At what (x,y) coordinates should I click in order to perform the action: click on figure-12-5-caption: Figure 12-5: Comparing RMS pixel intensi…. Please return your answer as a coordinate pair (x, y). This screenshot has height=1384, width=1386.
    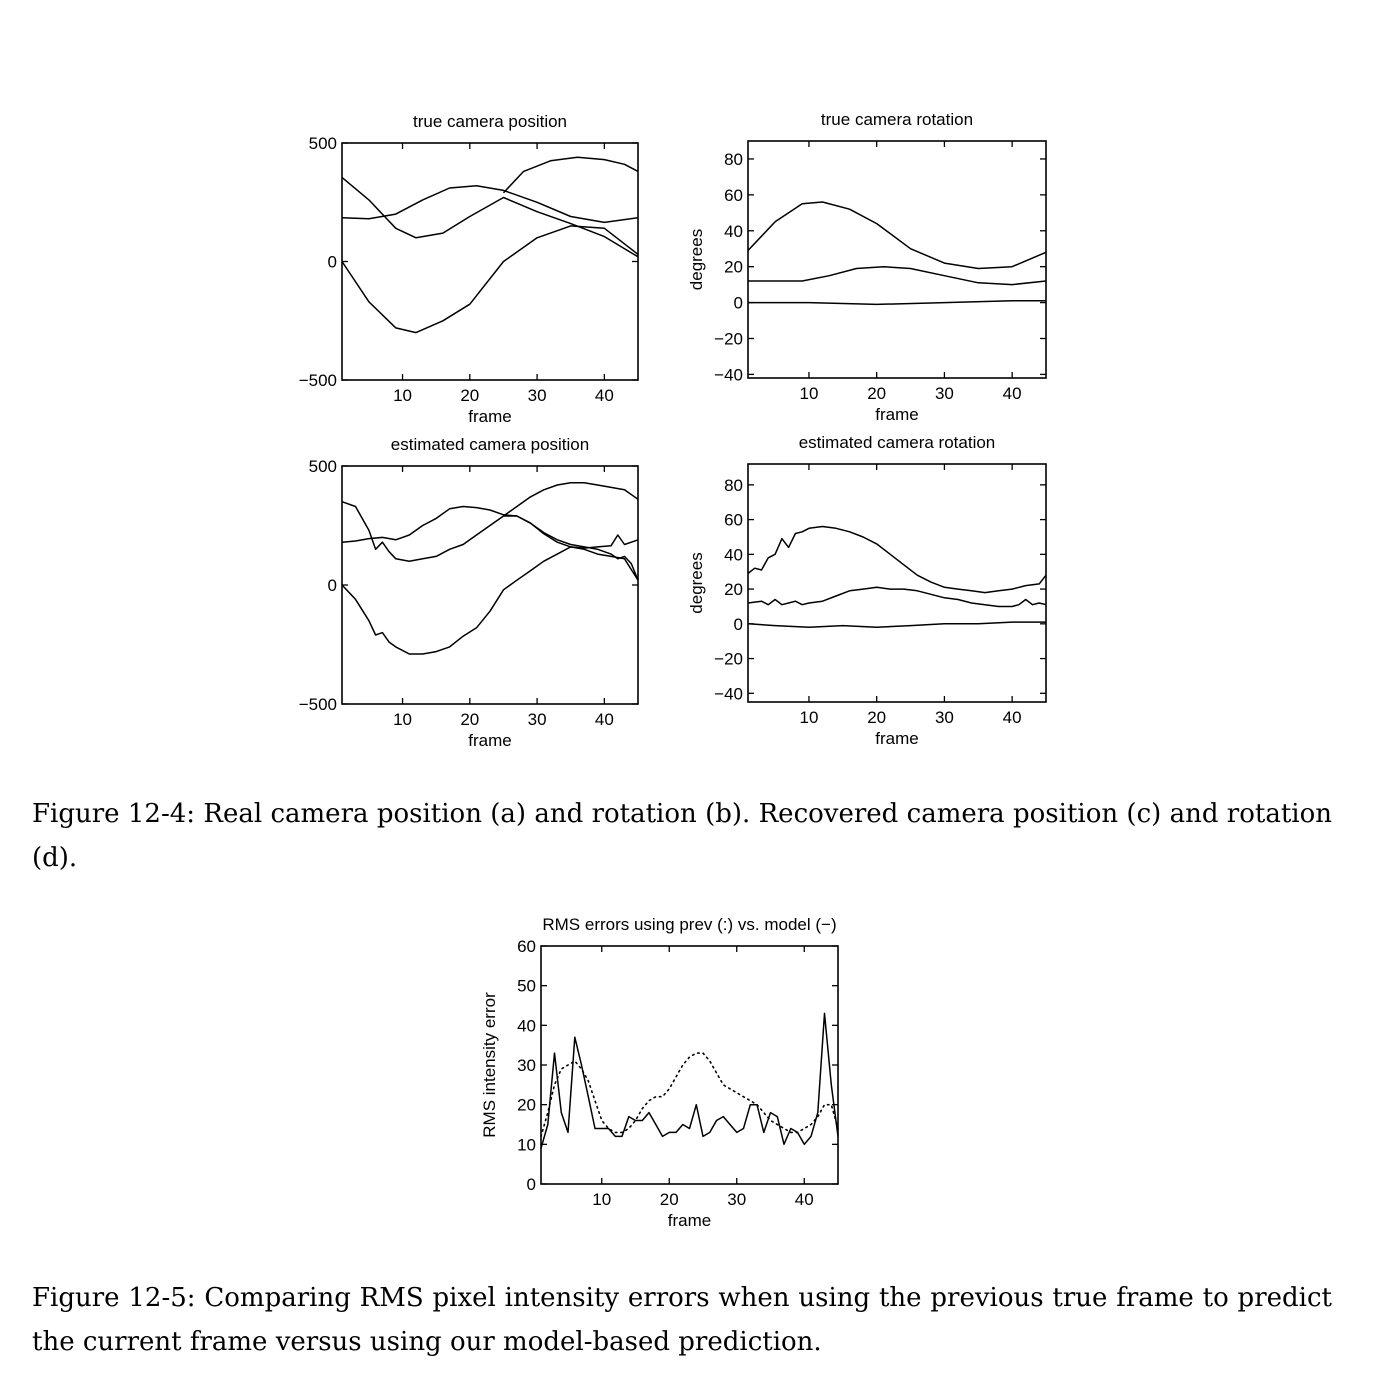
    Looking at the image, I should click on (682, 1320).